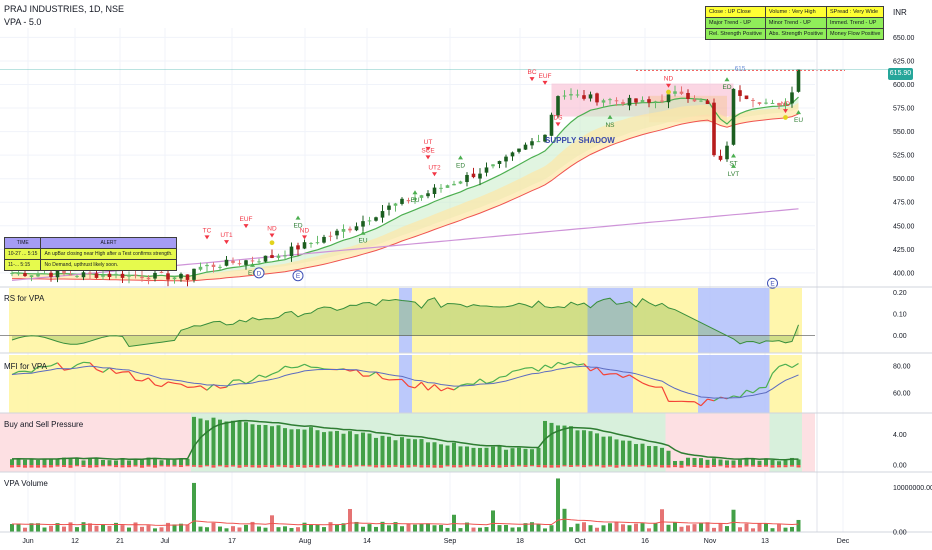  I want to click on signal-badge-label: E, so click(772, 284).